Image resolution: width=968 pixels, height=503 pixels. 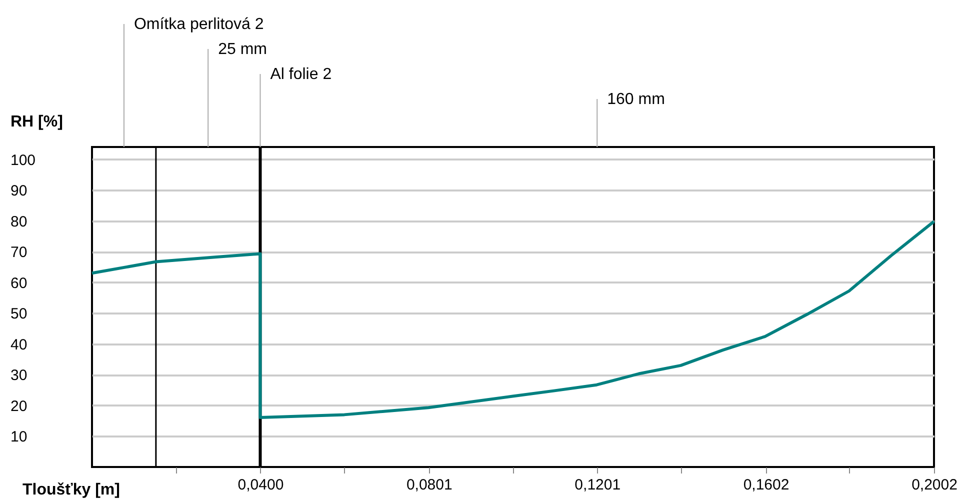 I want to click on y-tick-label: 30, so click(x=19, y=375).